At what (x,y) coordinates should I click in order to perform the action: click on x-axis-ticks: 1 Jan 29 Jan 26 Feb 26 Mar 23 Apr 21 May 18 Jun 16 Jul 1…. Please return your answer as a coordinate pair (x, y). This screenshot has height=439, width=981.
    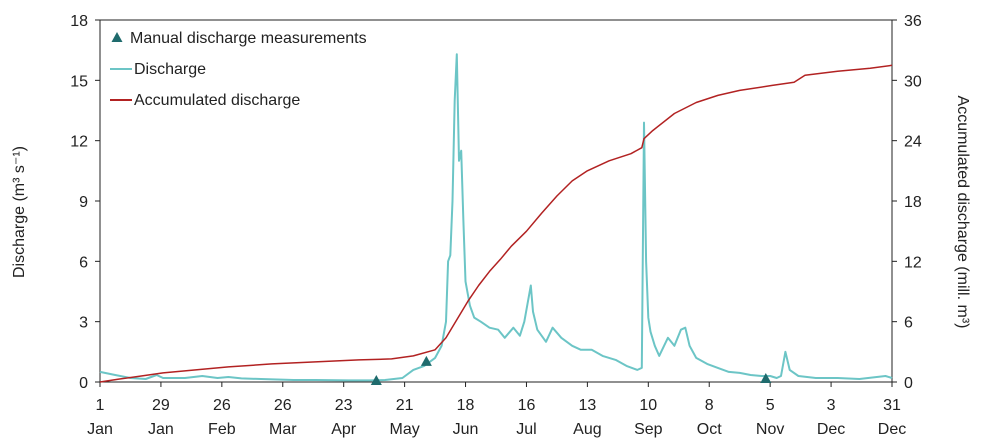
    Looking at the image, I should click on (496, 410).